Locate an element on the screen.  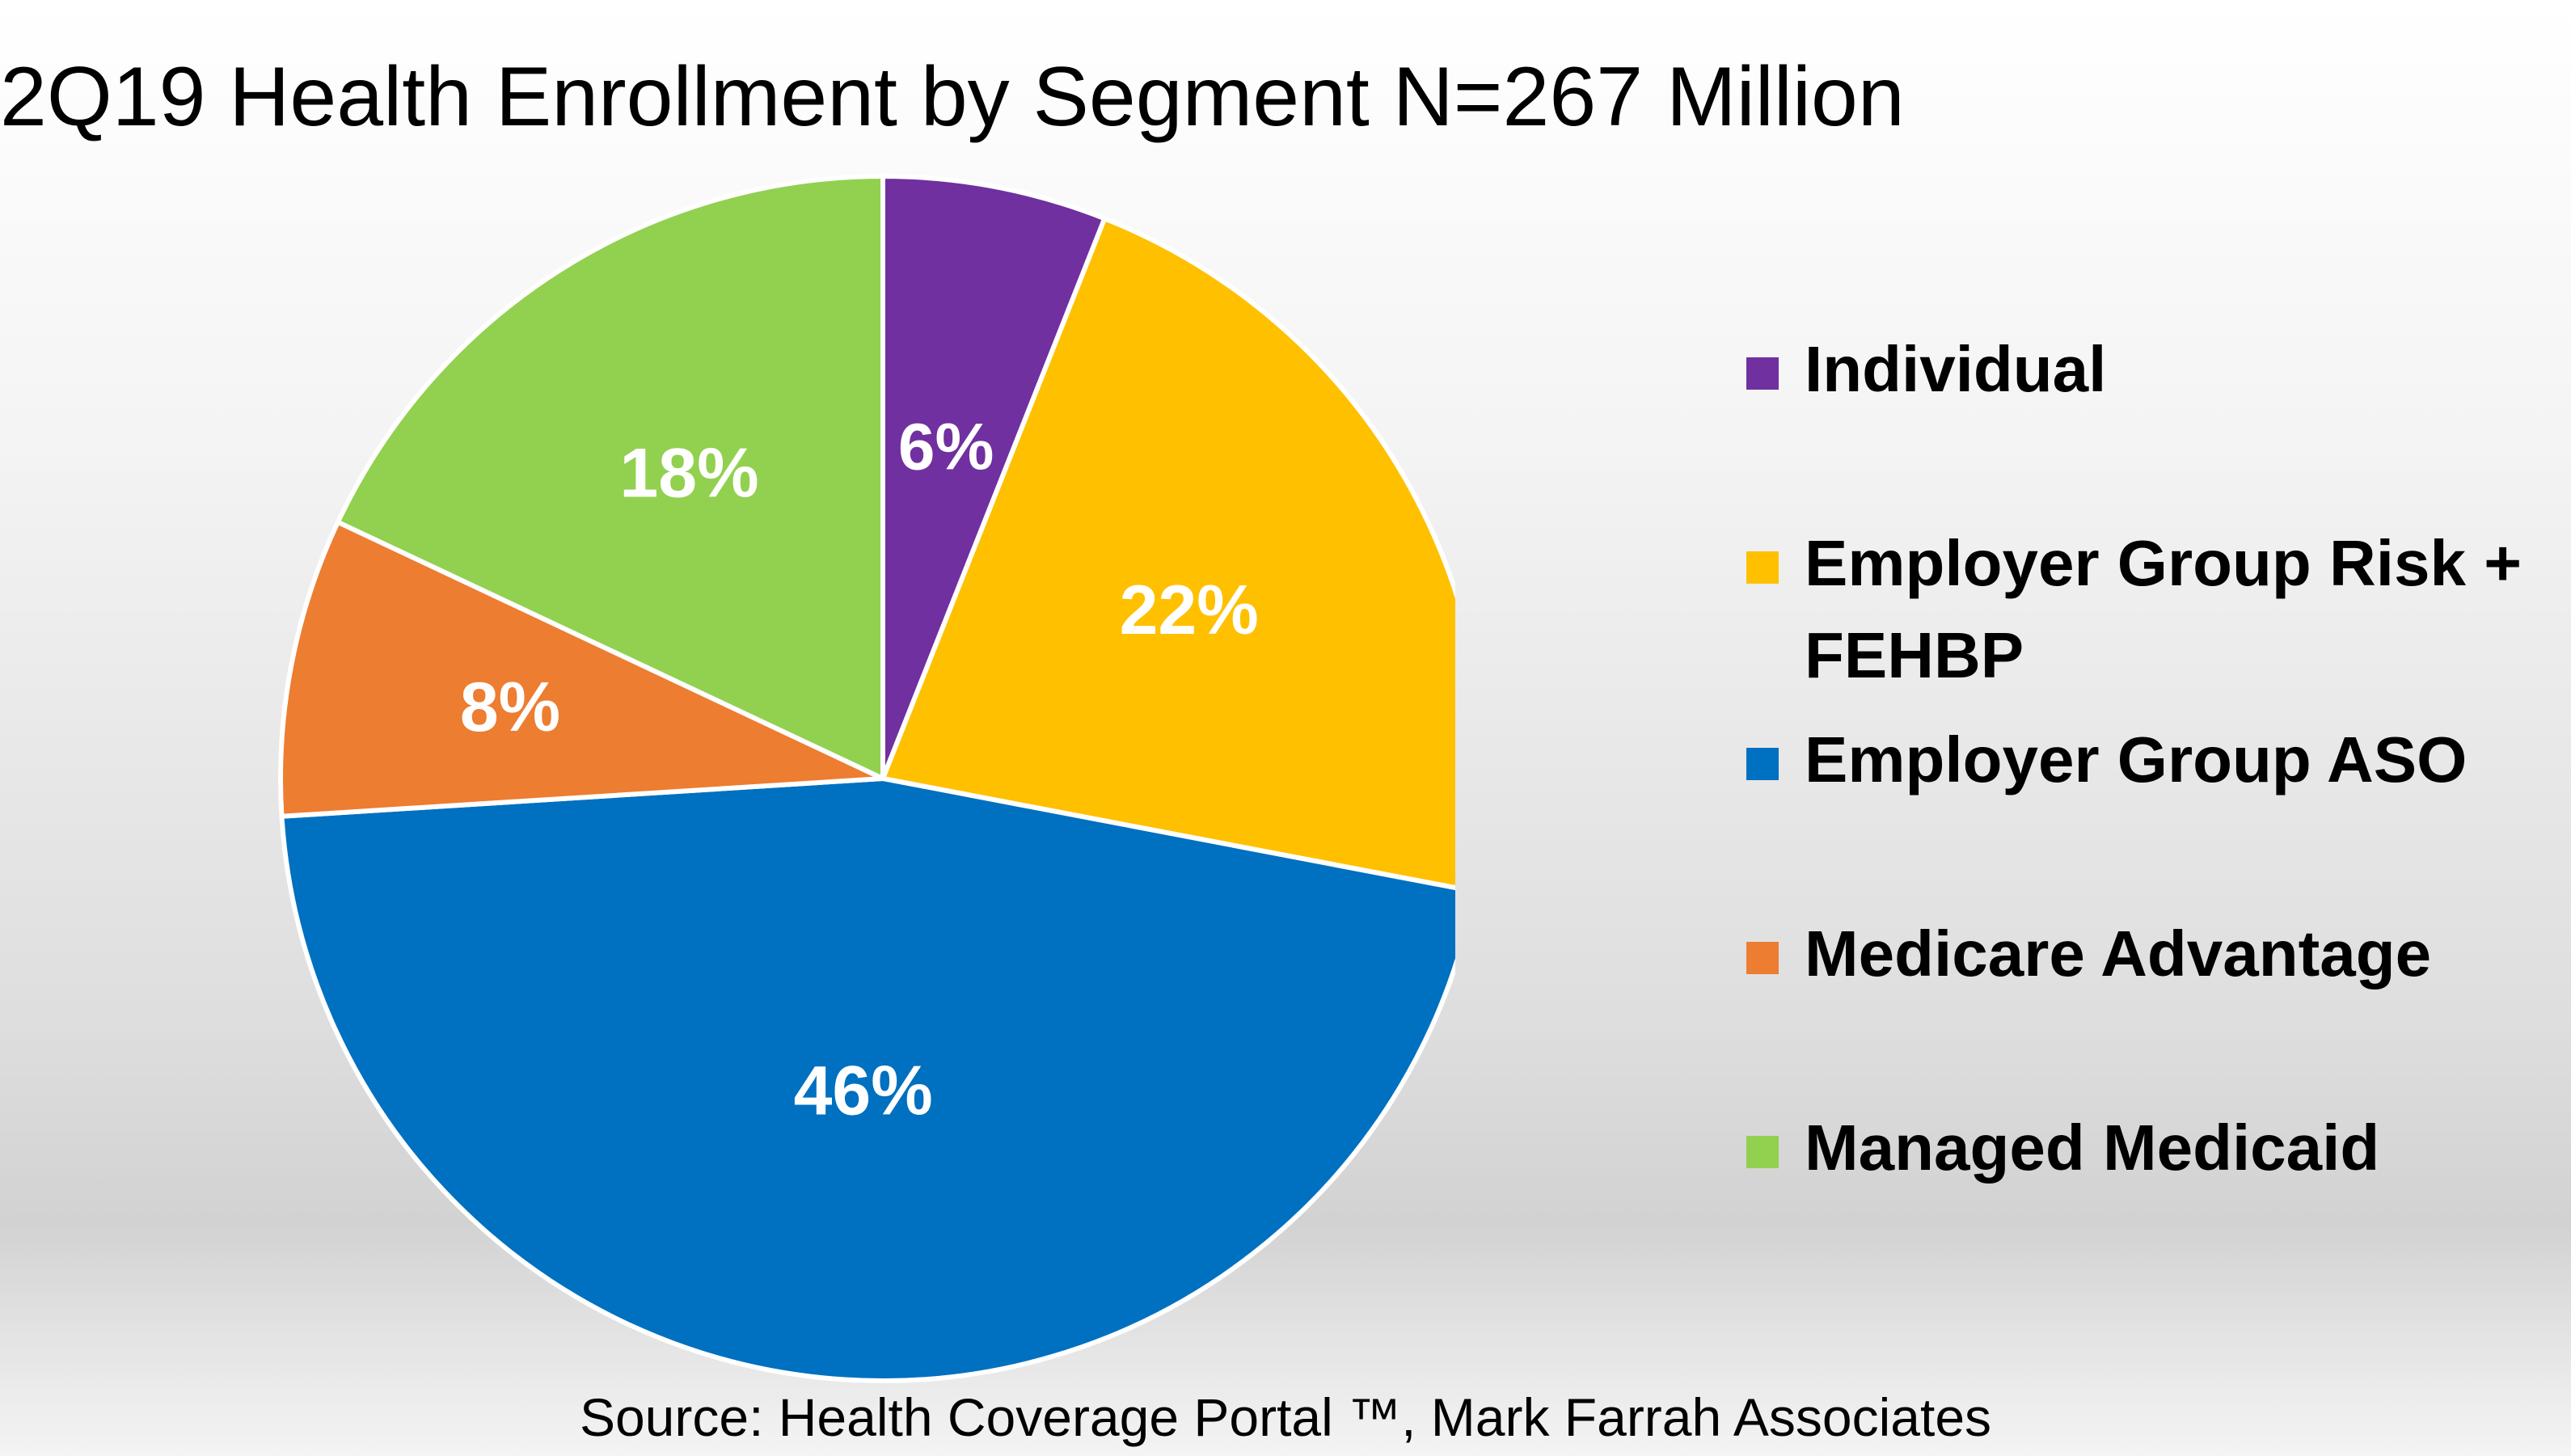
legend-label-employer-group-risk: Employer Group Risk + FEHBP is located at coordinates (2163, 609).